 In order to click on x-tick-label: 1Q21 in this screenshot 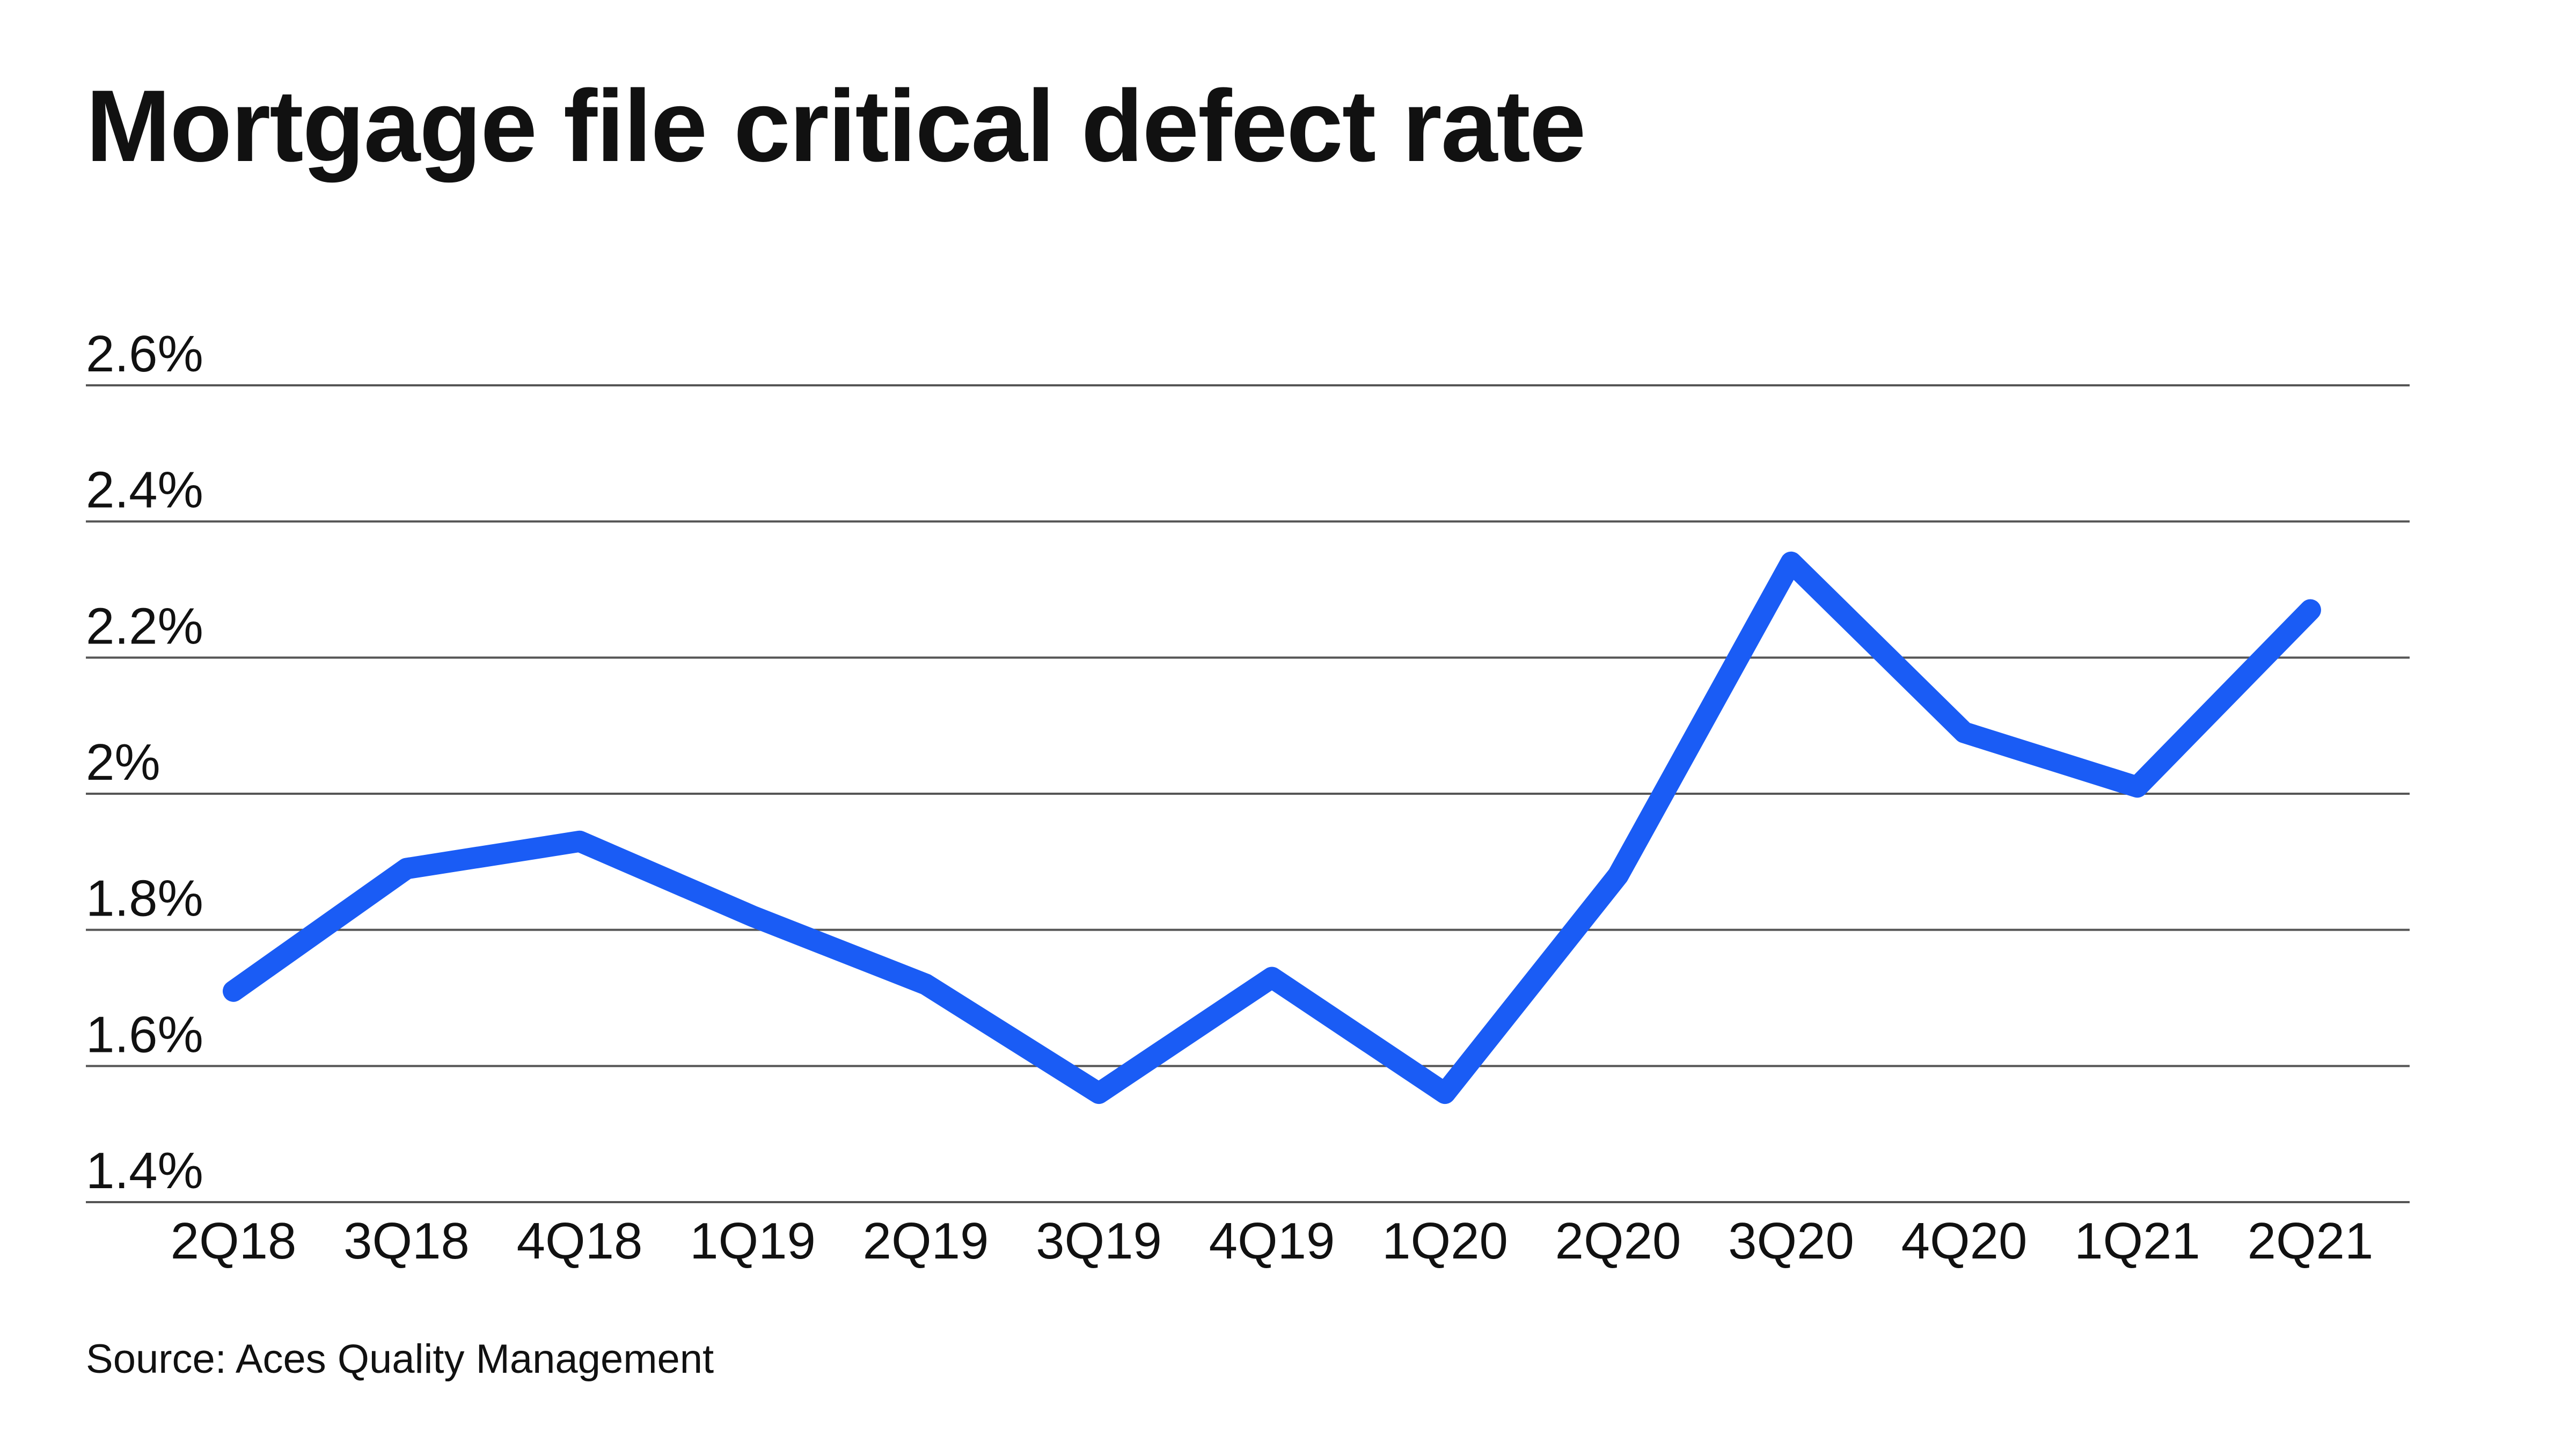, I will do `click(2137, 1241)`.